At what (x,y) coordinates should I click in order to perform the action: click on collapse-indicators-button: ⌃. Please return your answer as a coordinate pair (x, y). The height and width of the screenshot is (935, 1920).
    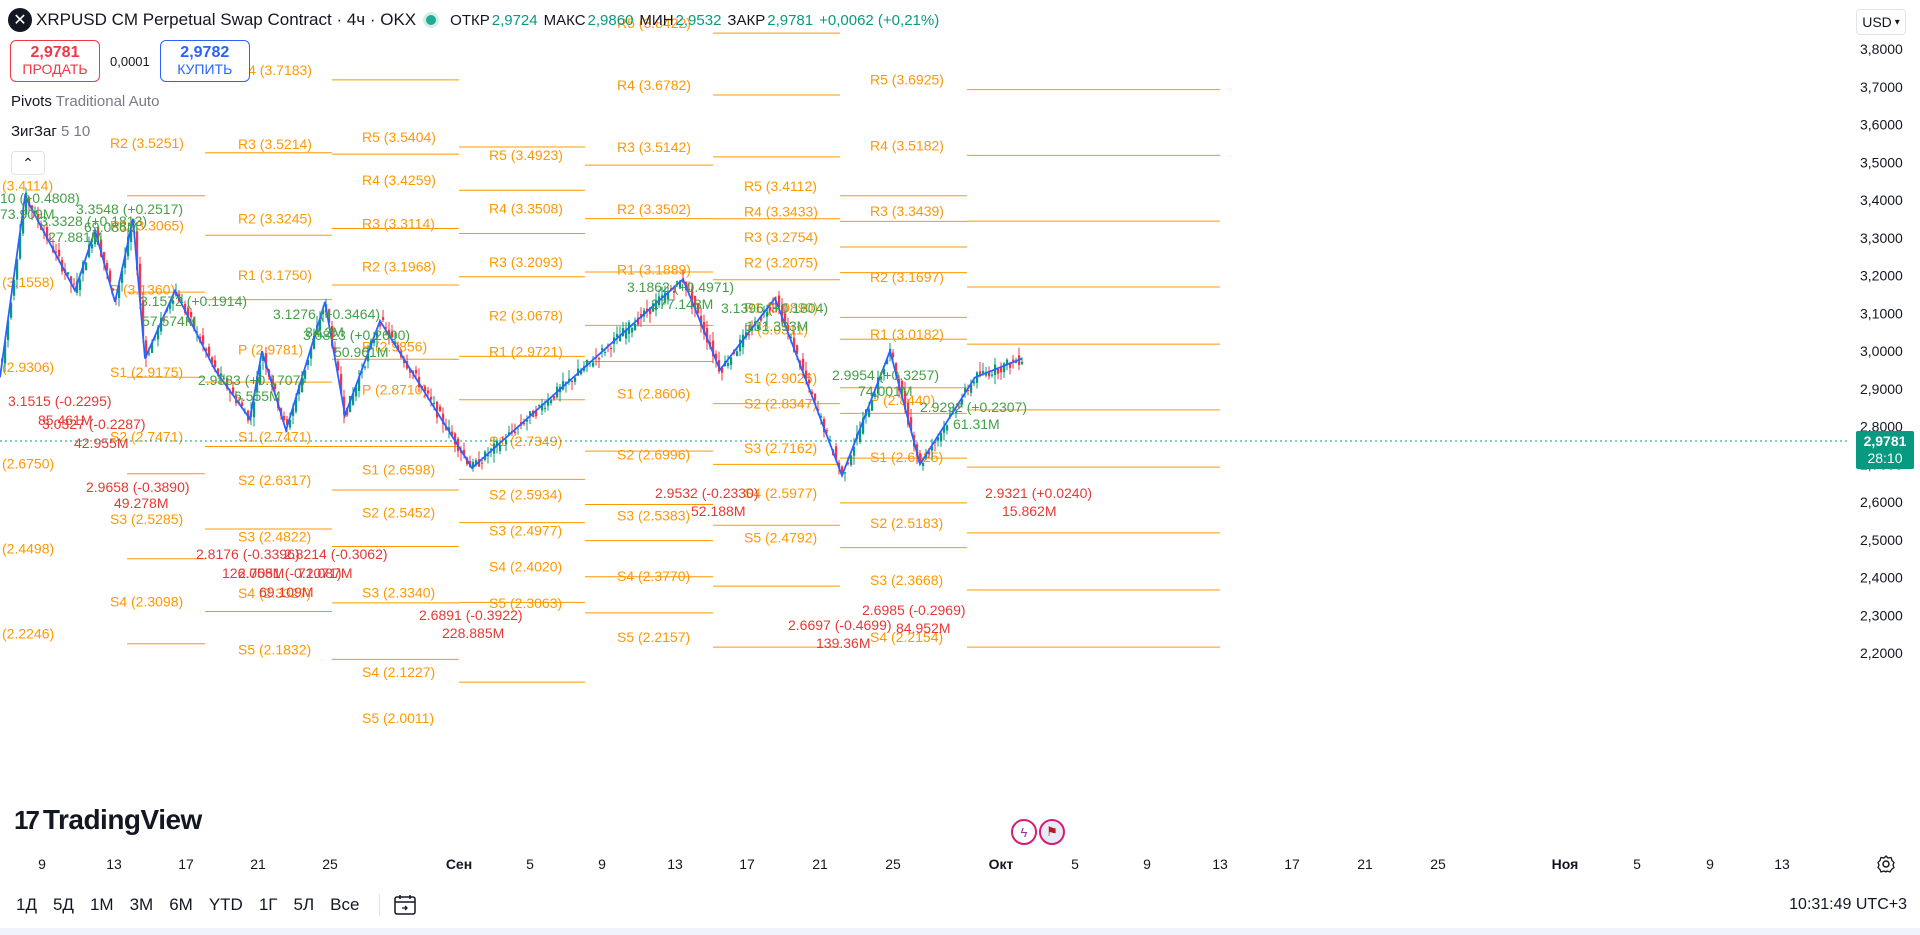
    Looking at the image, I should click on (28, 163).